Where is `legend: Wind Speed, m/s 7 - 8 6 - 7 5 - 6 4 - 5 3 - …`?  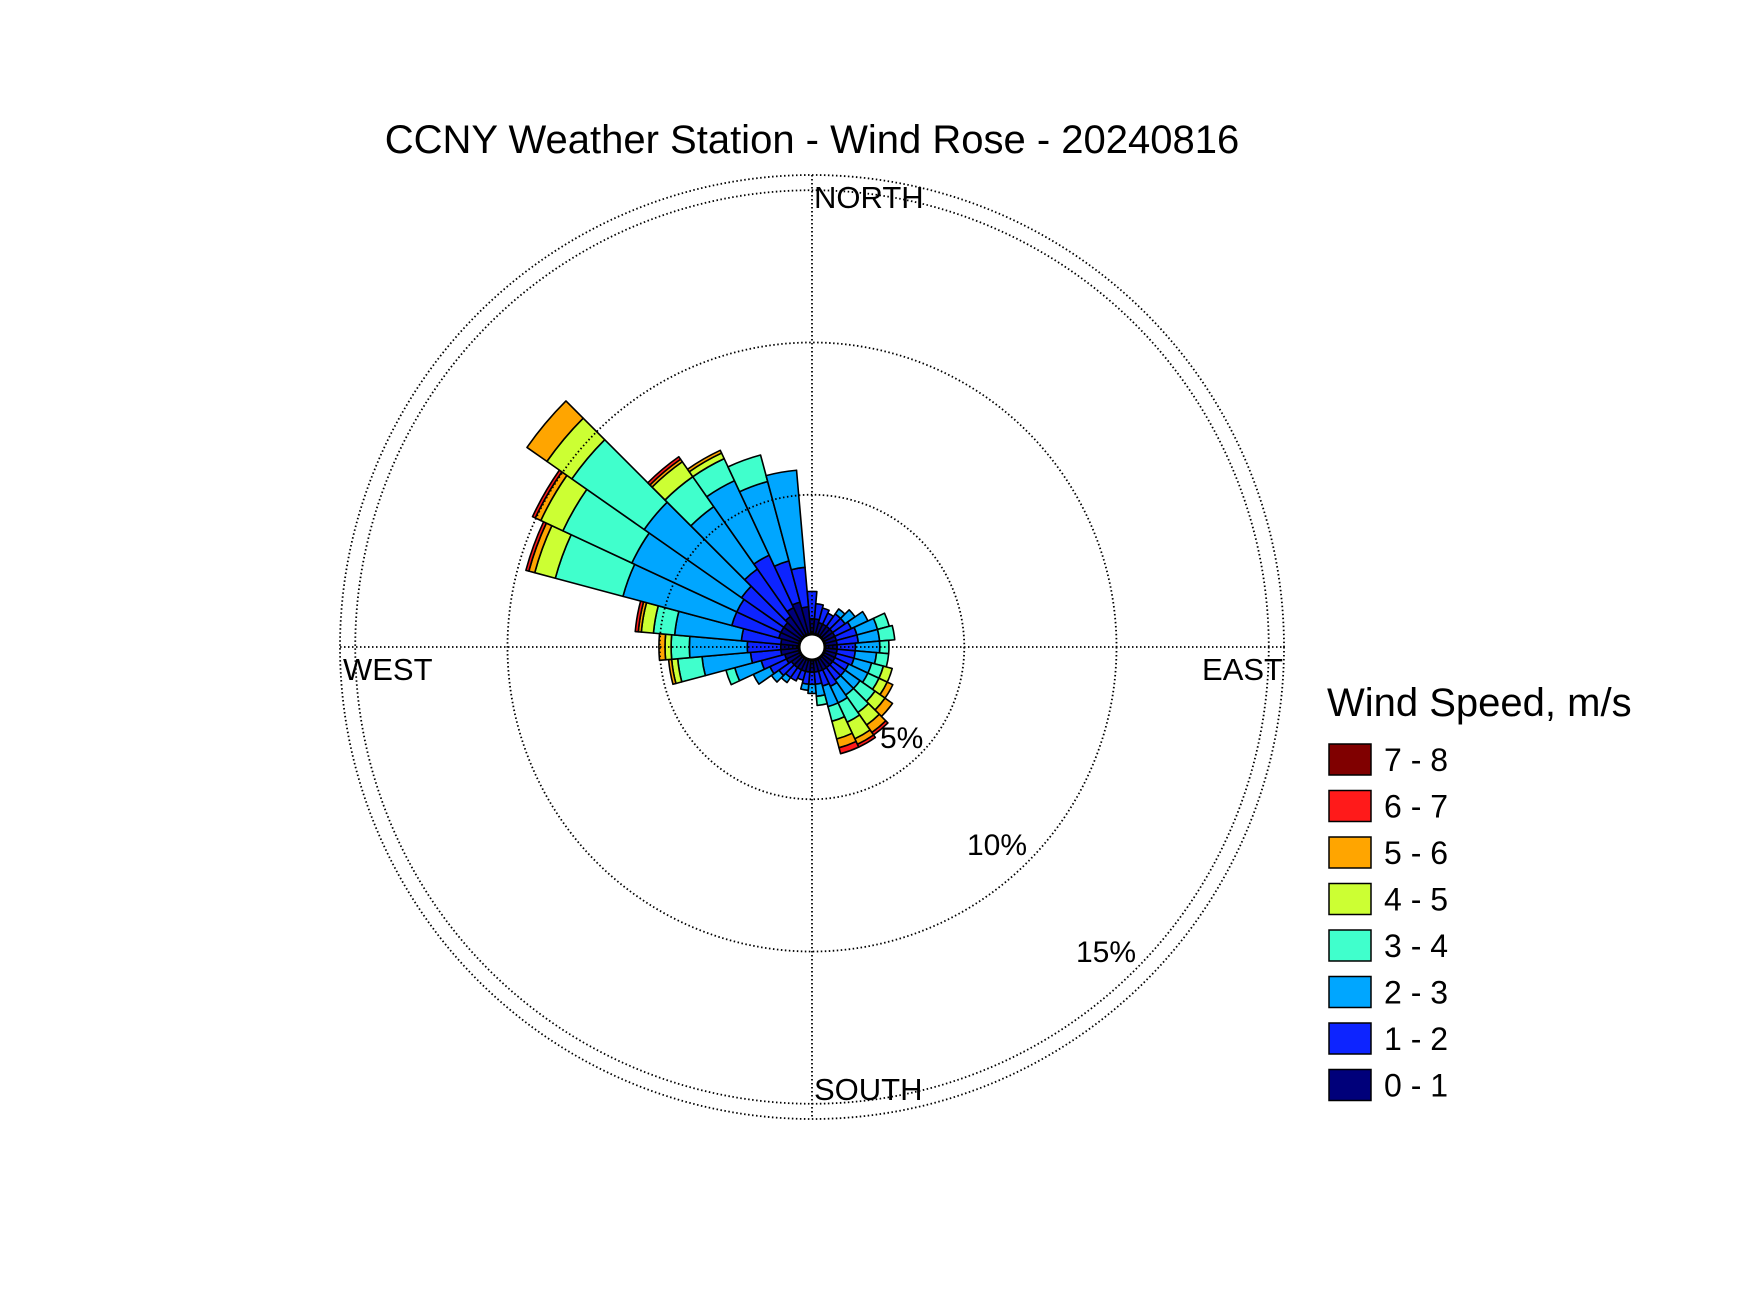
legend: Wind Speed, m/s 7 - 8 6 - 7 5 - 6 4 - 5 3 - … is located at coordinates (1479, 892).